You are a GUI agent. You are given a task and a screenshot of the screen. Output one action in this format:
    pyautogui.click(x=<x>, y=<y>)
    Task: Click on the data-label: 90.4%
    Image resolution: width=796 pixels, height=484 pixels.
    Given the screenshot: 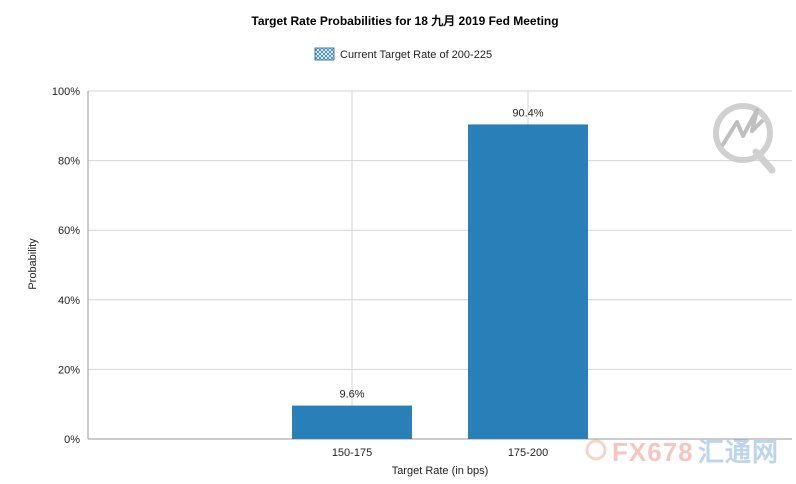 What is the action you would take?
    pyautogui.click(x=527, y=113)
    